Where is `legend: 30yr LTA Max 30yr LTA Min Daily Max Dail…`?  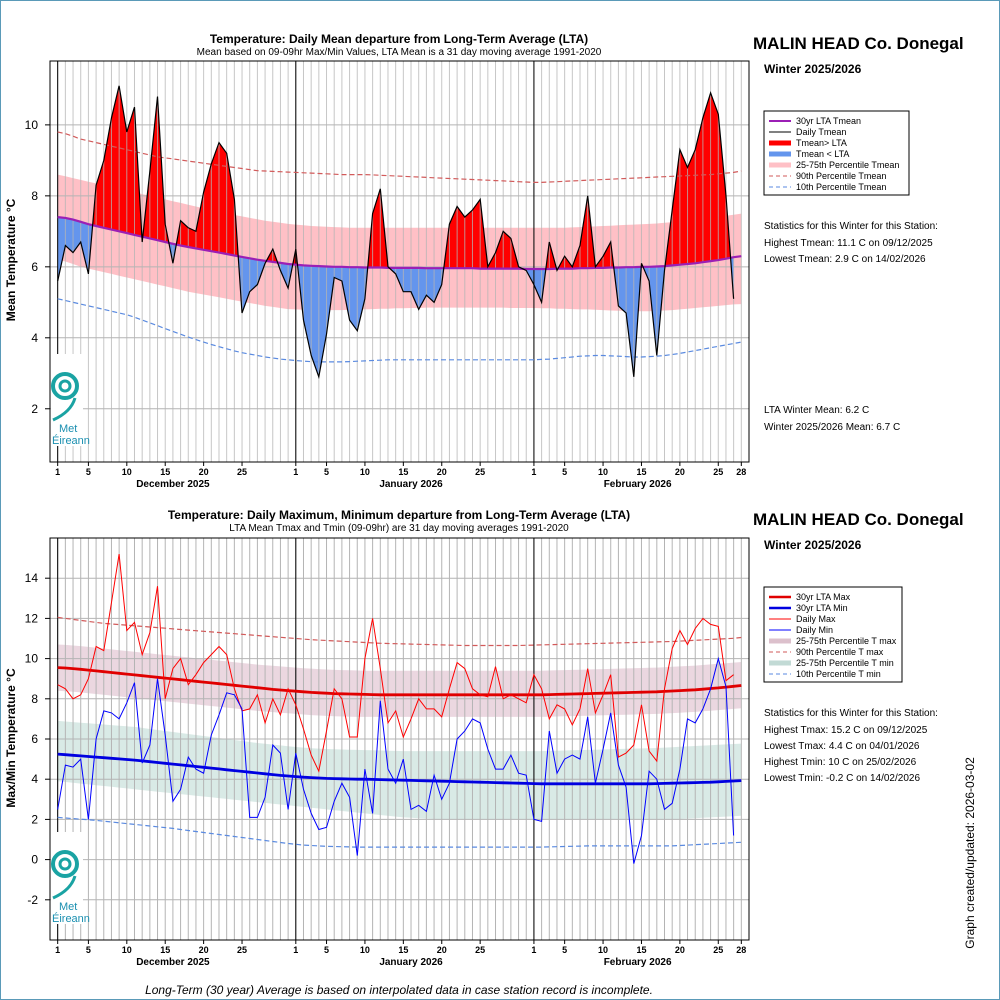
legend: 30yr LTA Max 30yr LTA Min Daily Max Dail… is located at coordinates (833, 634).